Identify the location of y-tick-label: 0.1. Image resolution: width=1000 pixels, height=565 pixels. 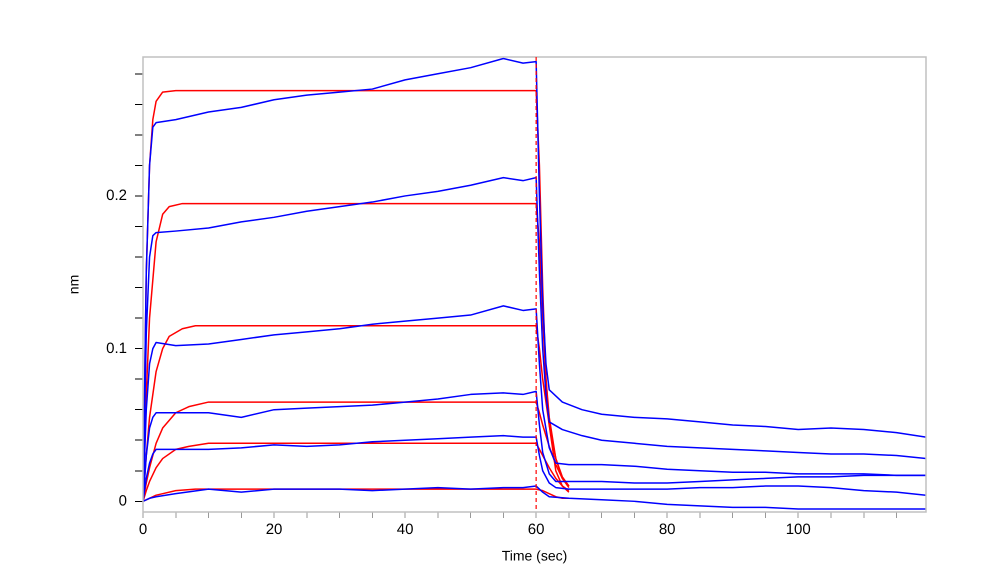
(116, 348).